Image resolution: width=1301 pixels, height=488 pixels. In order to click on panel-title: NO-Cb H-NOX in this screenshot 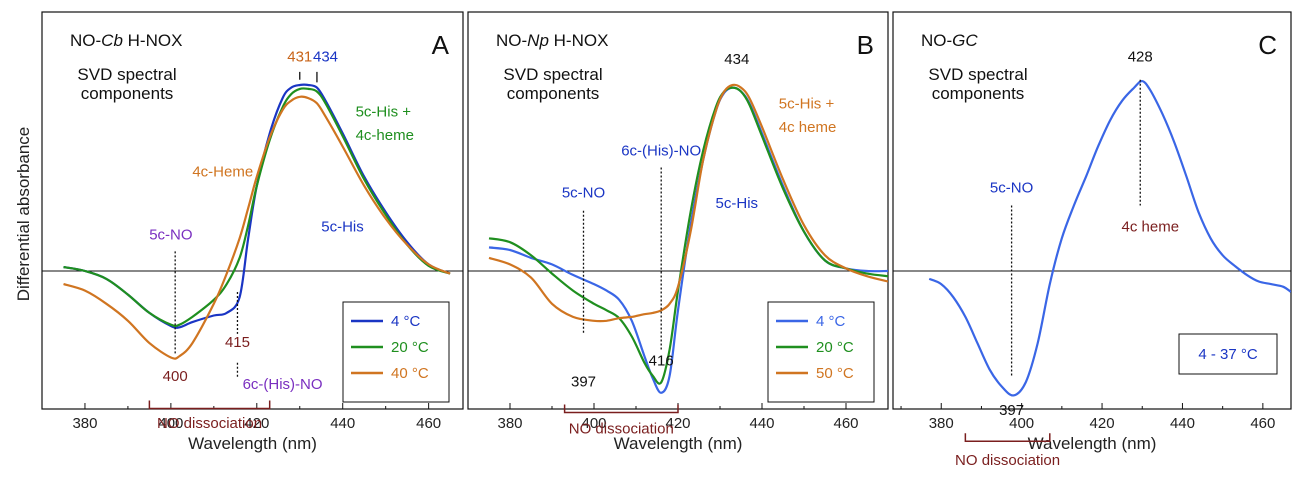, I will do `click(126, 40)`.